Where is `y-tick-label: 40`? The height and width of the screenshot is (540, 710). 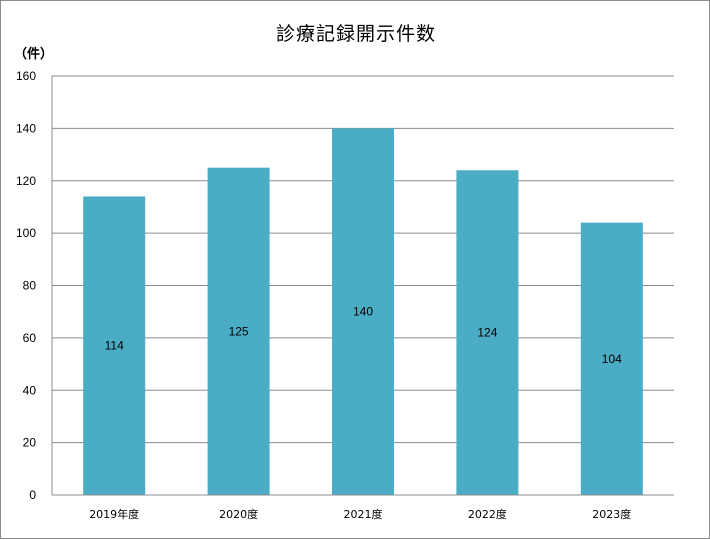 y-tick-label: 40 is located at coordinates (30, 390).